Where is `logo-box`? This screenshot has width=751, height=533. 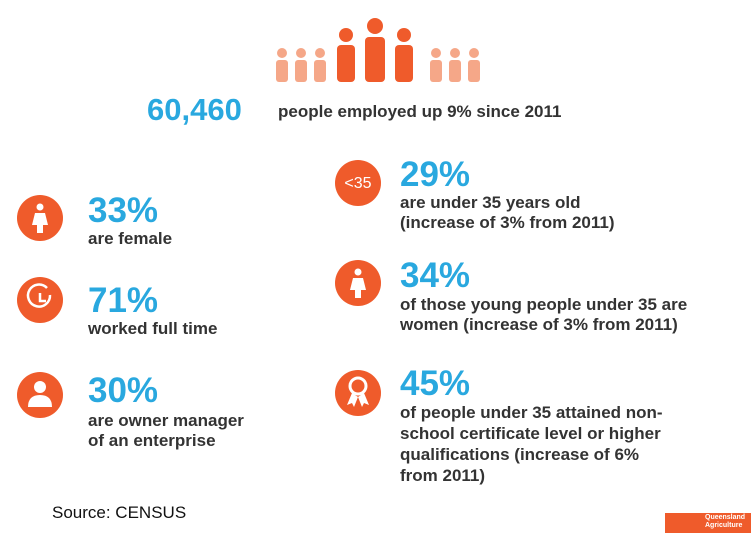 logo-box is located at coordinates (708, 523).